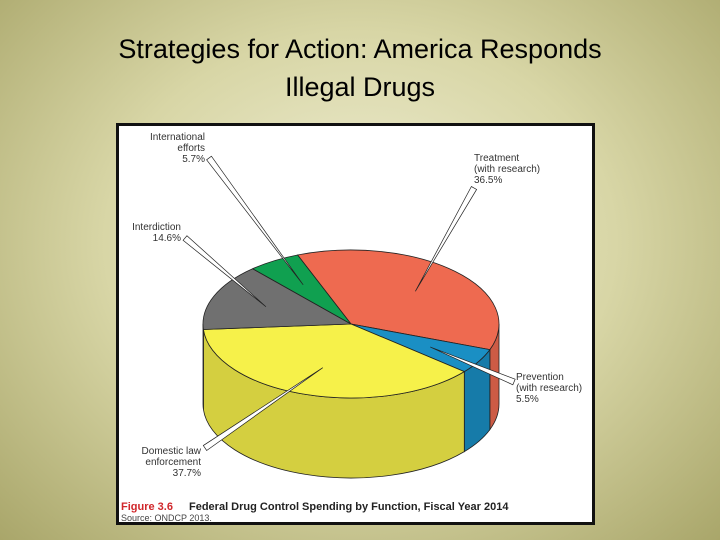 Image resolution: width=720 pixels, height=540 pixels. Describe the element at coordinates (507, 169) in the screenshot. I see `pie-label-treatment-line-2: (with research)` at that location.